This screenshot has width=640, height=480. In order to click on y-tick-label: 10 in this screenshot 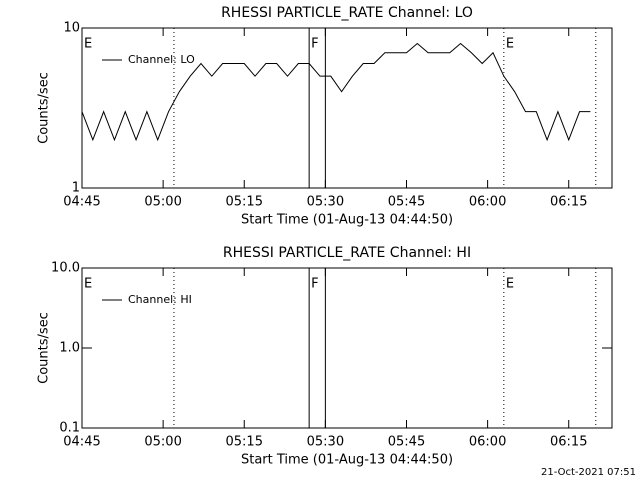, I will do `click(71, 28)`.